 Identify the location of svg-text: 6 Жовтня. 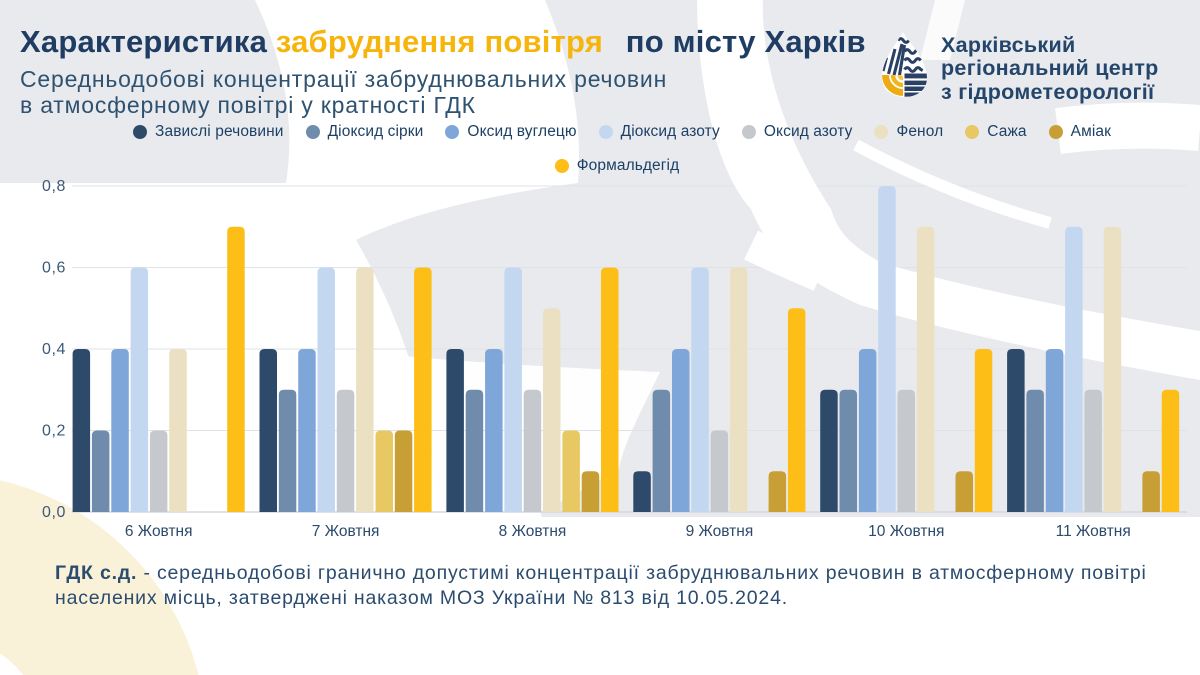
(159, 531).